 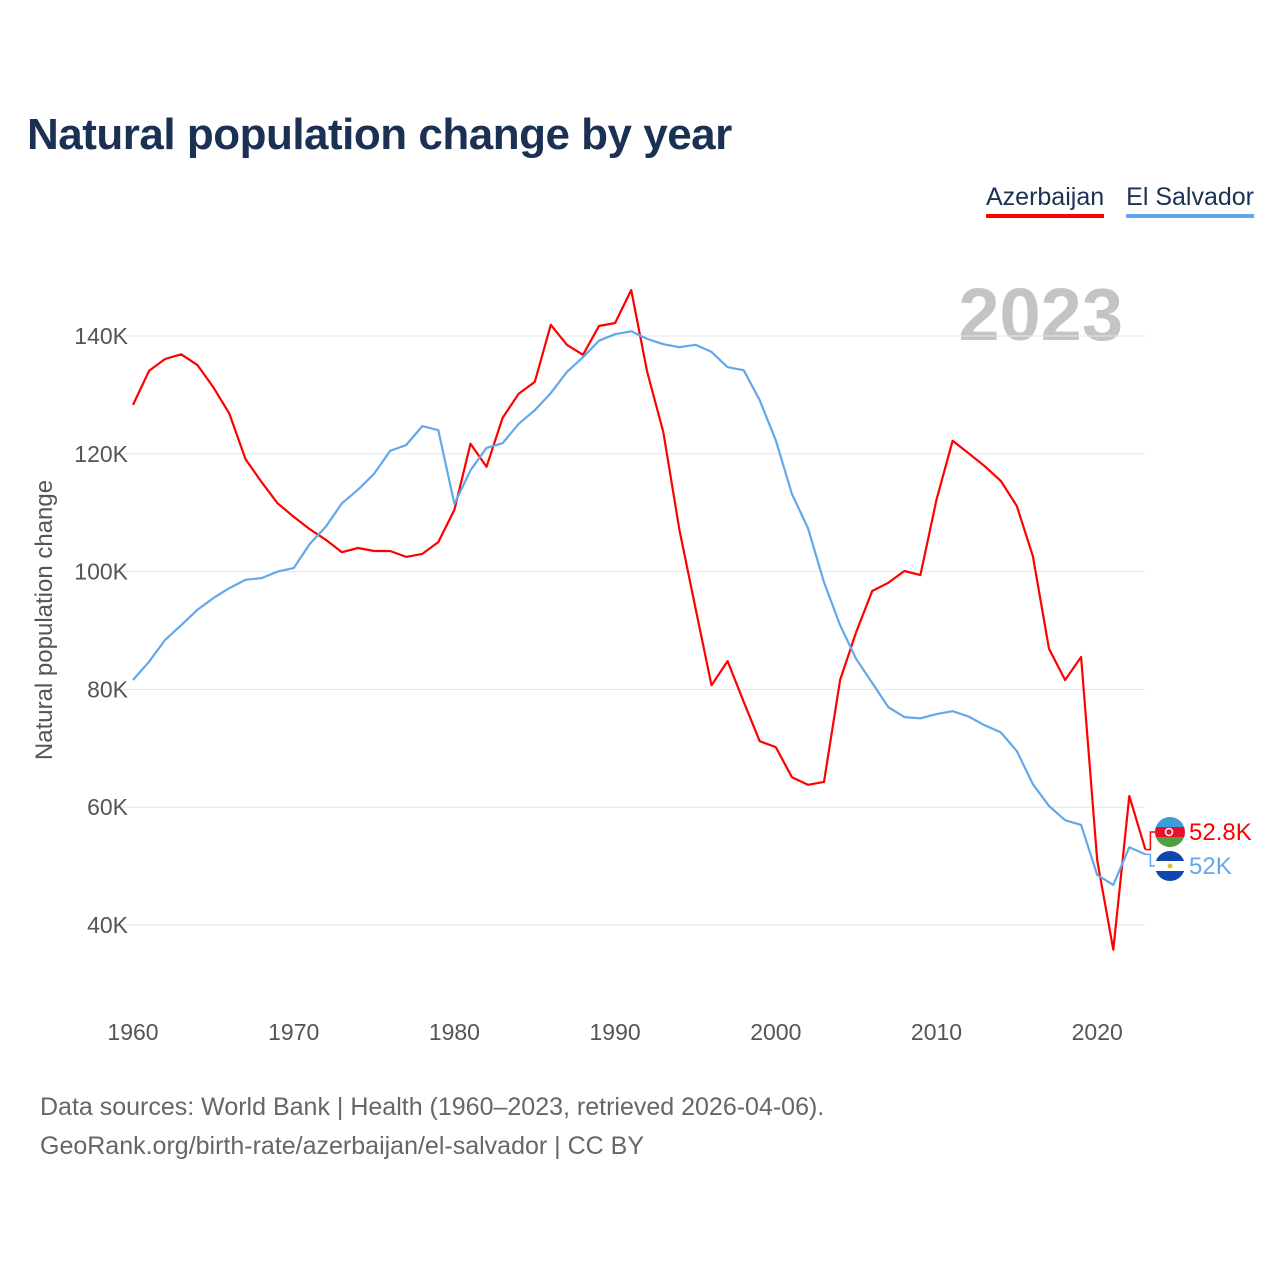 I want to click on y-tick-label: 100K, so click(x=101, y=572).